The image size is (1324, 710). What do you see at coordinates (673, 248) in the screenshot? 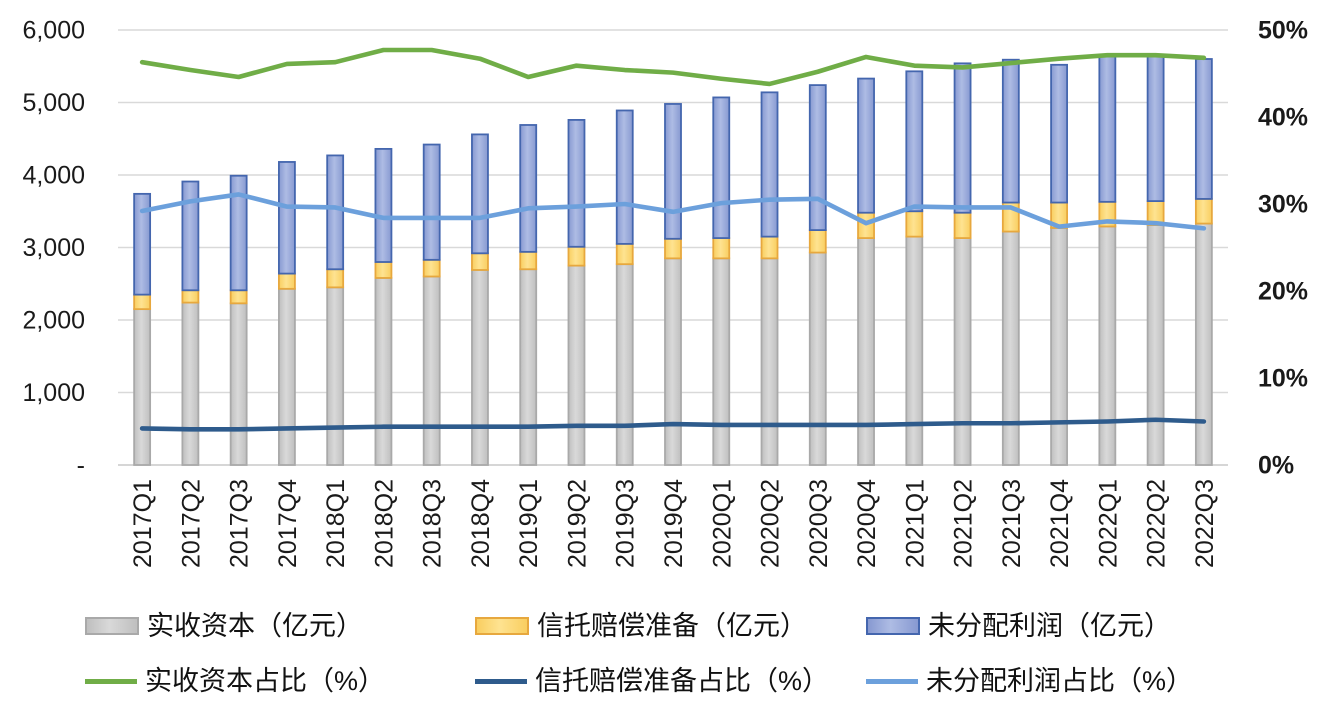
I see `bar-trust-compensation-reserve-2019Q4` at bounding box center [673, 248].